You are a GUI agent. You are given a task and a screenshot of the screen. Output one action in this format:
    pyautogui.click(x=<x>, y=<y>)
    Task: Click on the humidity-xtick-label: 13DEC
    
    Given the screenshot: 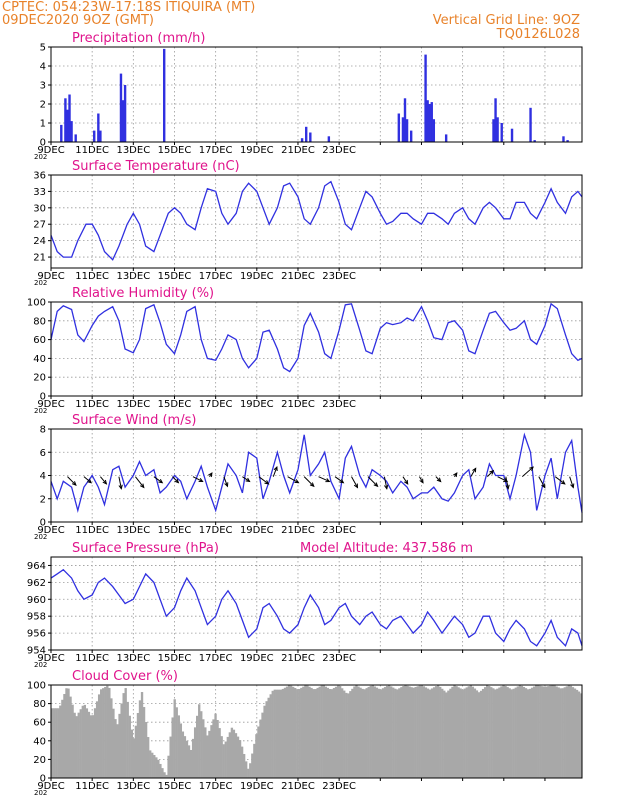 What is the action you would take?
    pyautogui.click(x=133, y=404)
    